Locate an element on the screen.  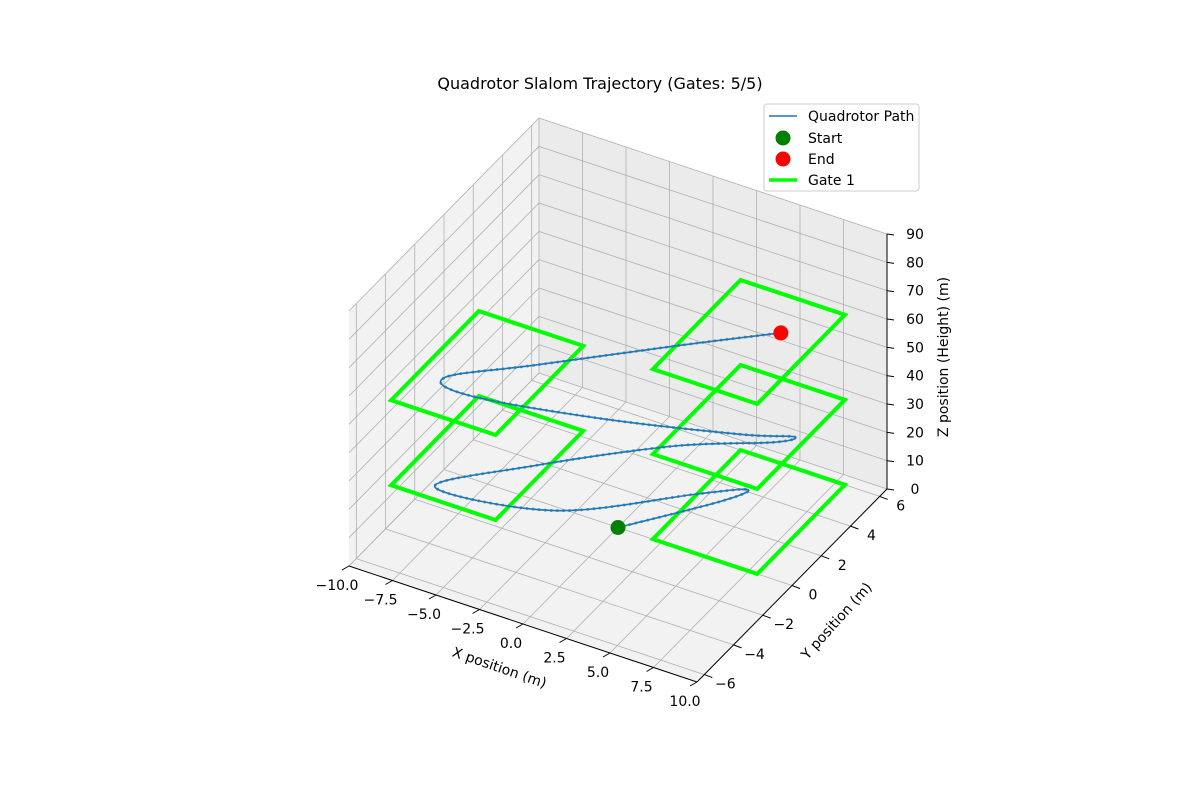
y-tick-label: 6 is located at coordinates (900, 506).